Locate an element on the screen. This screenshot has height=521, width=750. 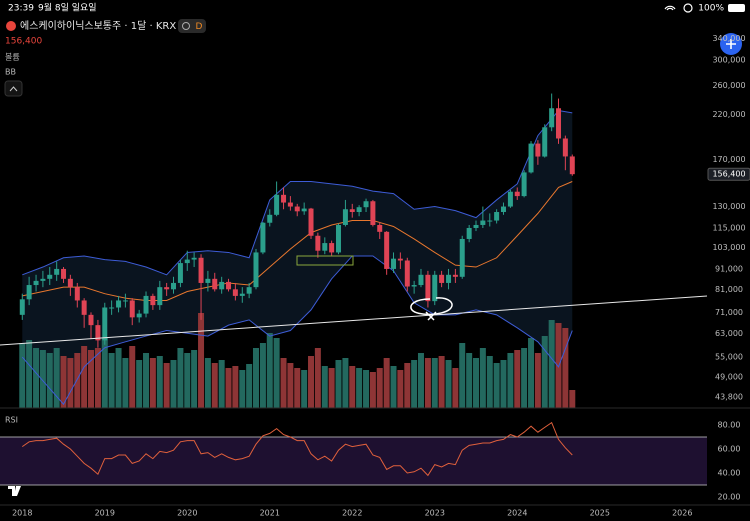
header-price: 156,400 is located at coordinates (23, 42).